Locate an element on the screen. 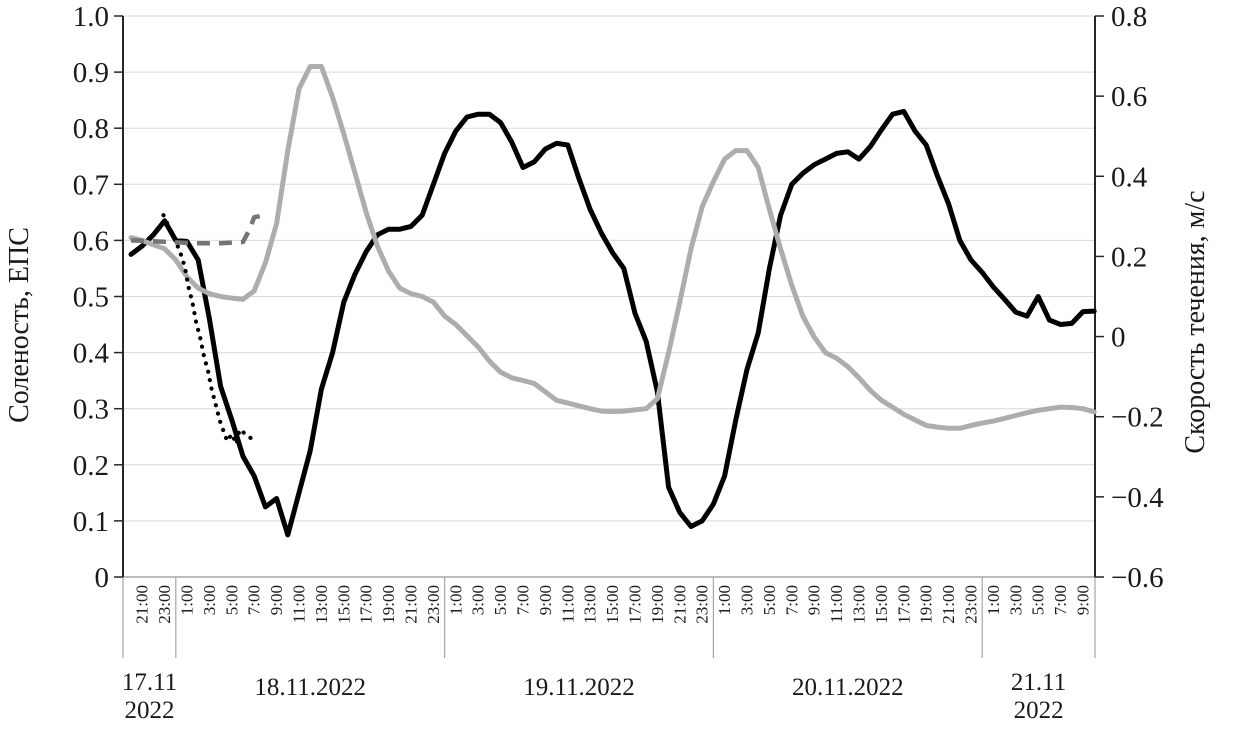  left-axis-tick-label: 0.3 is located at coordinates (91, 410).